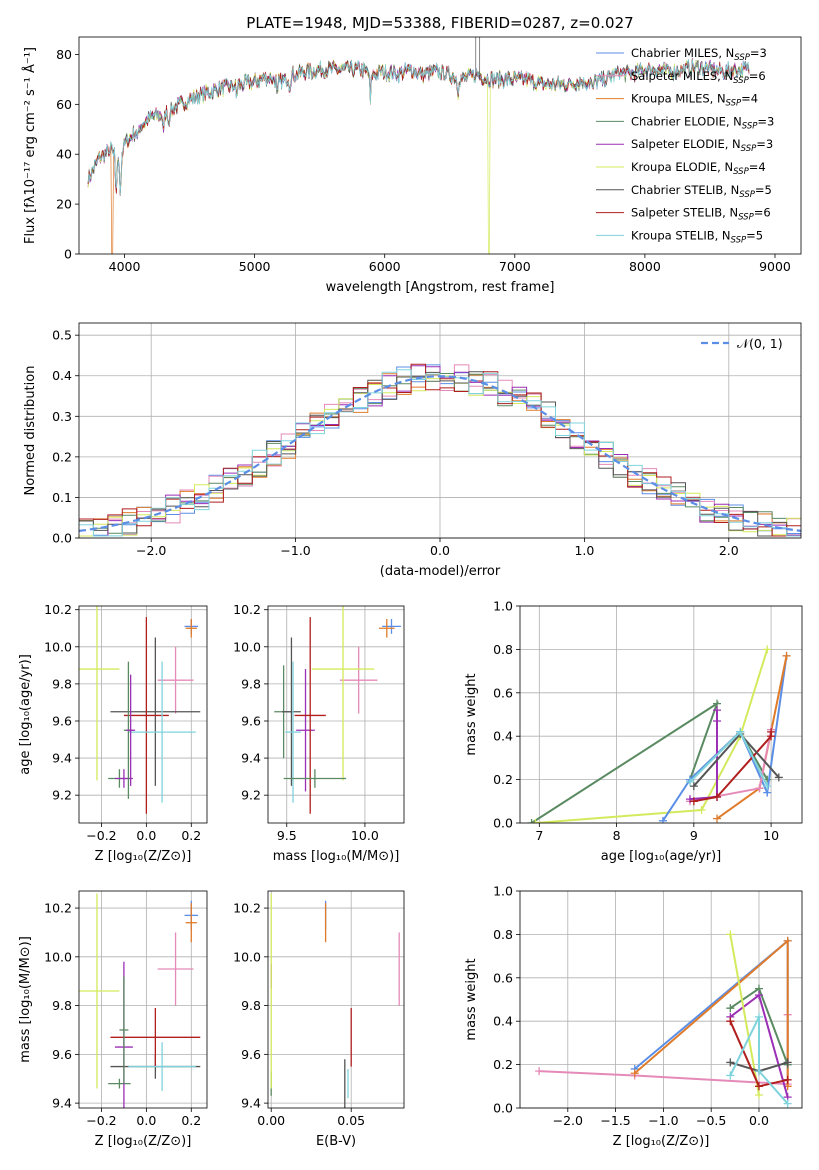 The width and height of the screenshot is (819, 1170). I want to click on normal-reference-curve, so click(440, 453).